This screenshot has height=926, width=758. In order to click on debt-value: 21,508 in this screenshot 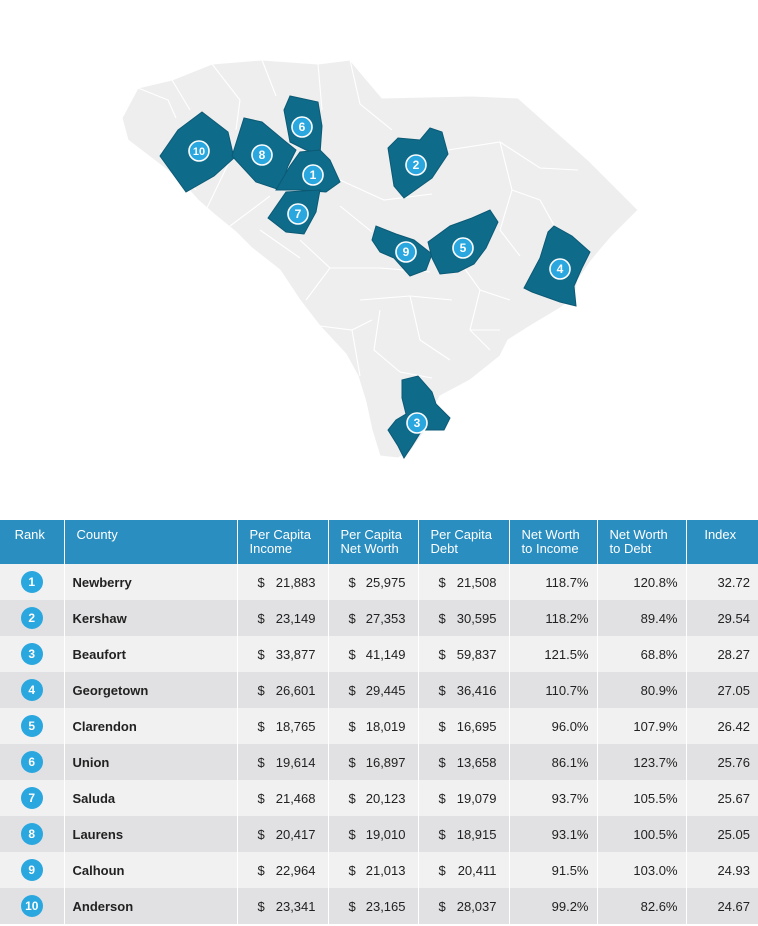, I will do `click(476, 582)`.